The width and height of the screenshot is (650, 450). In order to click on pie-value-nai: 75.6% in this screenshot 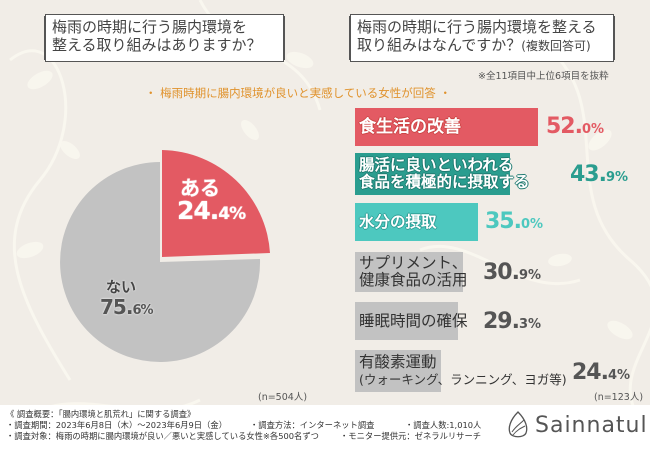, I will do `click(127, 307)`.